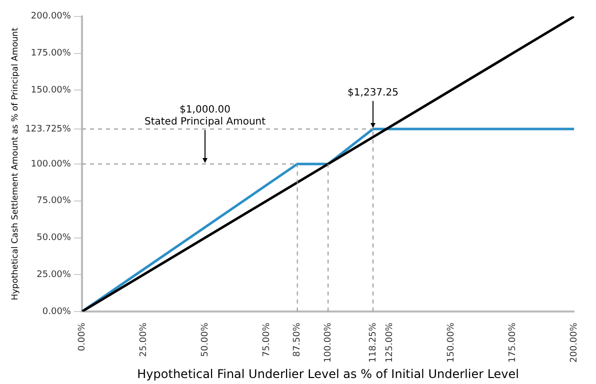 Image resolution: width=596 pixels, height=384 pixels. What do you see at coordinates (15, 163) in the screenshot?
I see `y-axis-title: Hypothetical Cash Settlement Amount as % of Principal Amount` at bounding box center [15, 163].